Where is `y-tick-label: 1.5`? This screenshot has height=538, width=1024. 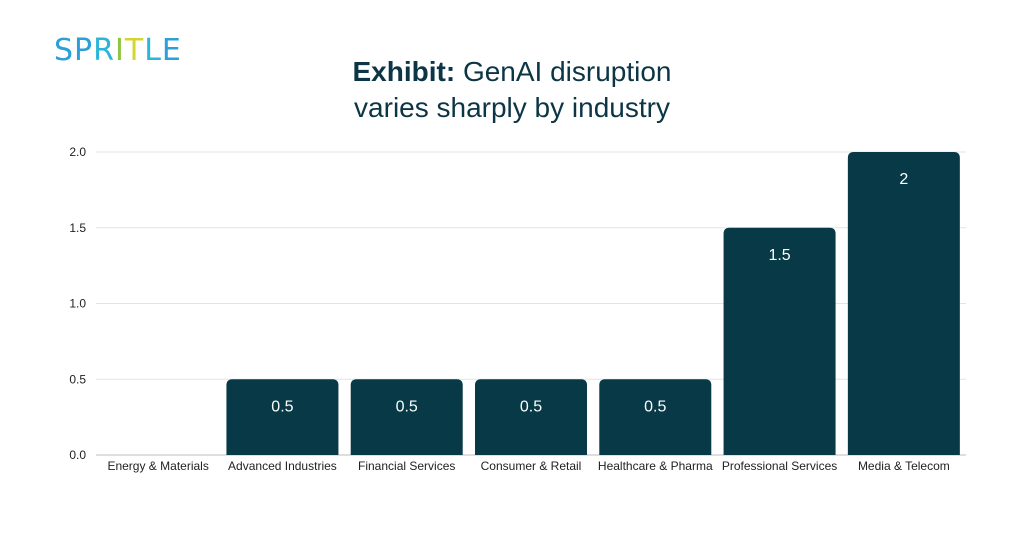 y-tick-label: 1.5 is located at coordinates (77, 228).